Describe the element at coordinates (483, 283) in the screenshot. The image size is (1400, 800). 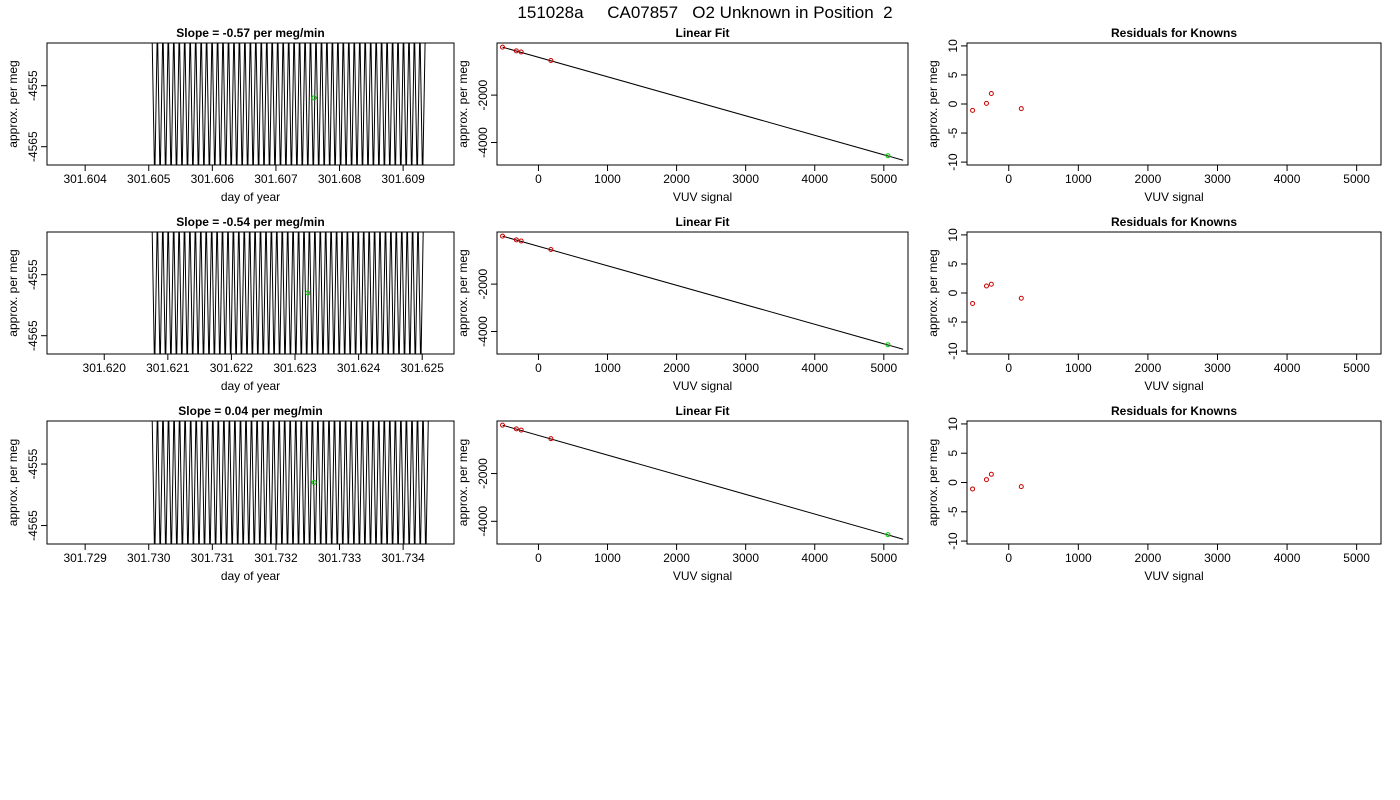
I see `y-tick-label: -2000` at that location.